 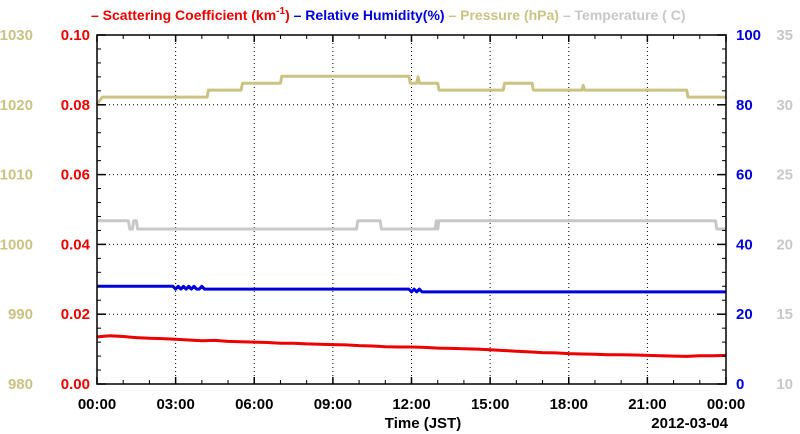 I want to click on temperature-tick-label: 30, so click(x=784, y=105).